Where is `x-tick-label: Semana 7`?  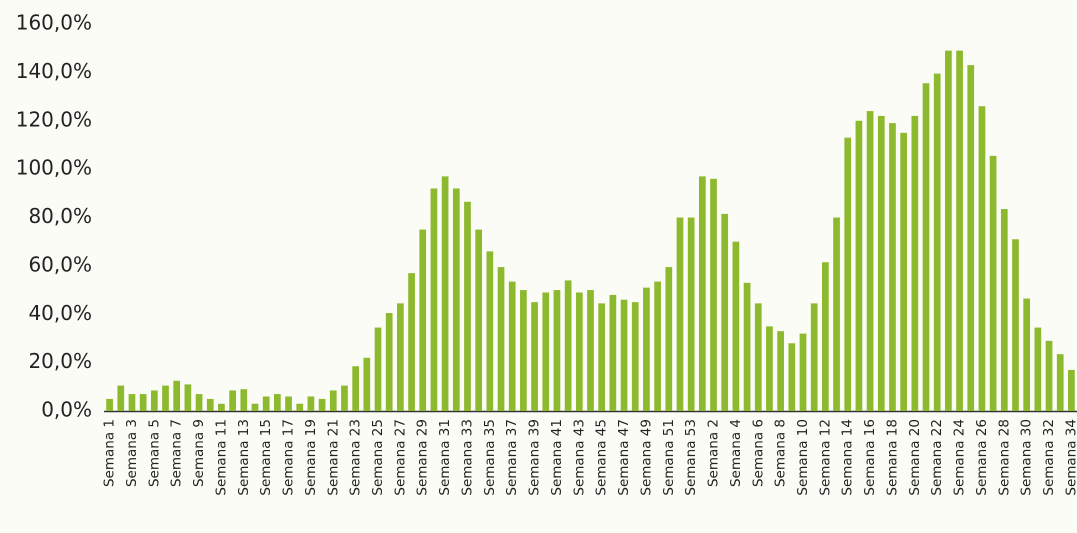 x-tick-label: Semana 7 is located at coordinates (177, 453).